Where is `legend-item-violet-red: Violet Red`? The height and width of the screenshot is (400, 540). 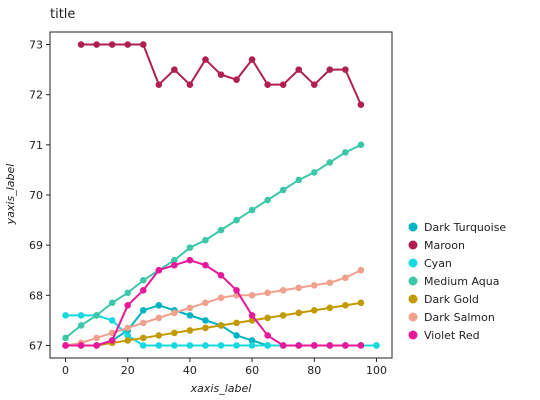
legend-item-violet-red: Violet Red is located at coordinates (444, 335).